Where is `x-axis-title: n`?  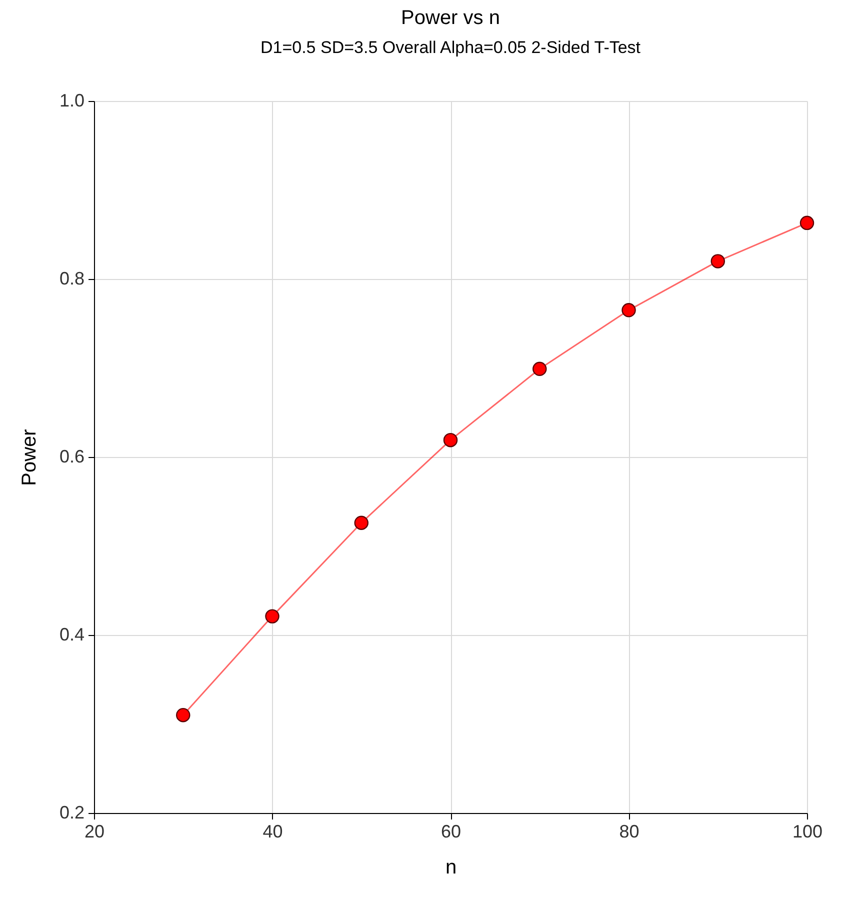
x-axis-title: n is located at coordinates (451, 867).